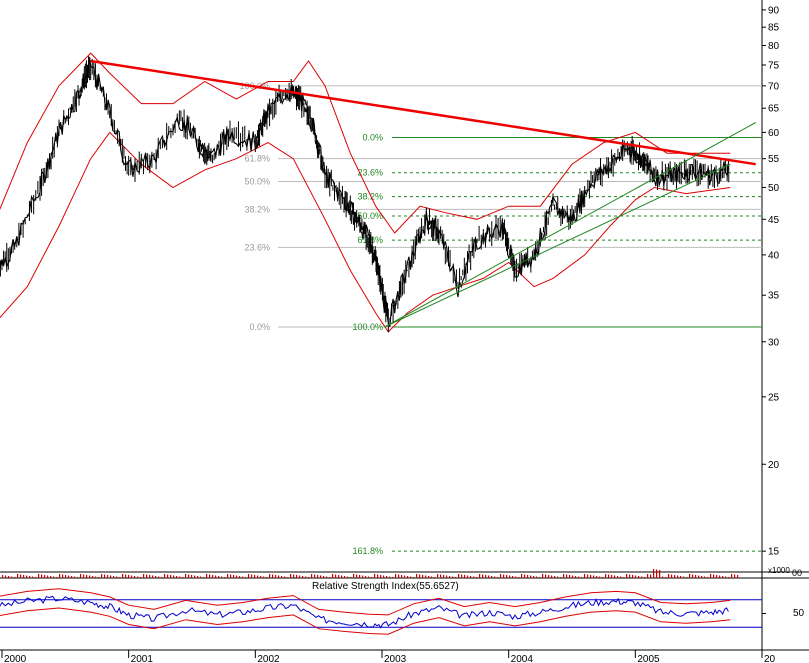 Image resolution: width=809 pixels, height=663 pixels. What do you see at coordinates (774, 10) in the screenshot?
I see `y-tick-label: 90` at bounding box center [774, 10].